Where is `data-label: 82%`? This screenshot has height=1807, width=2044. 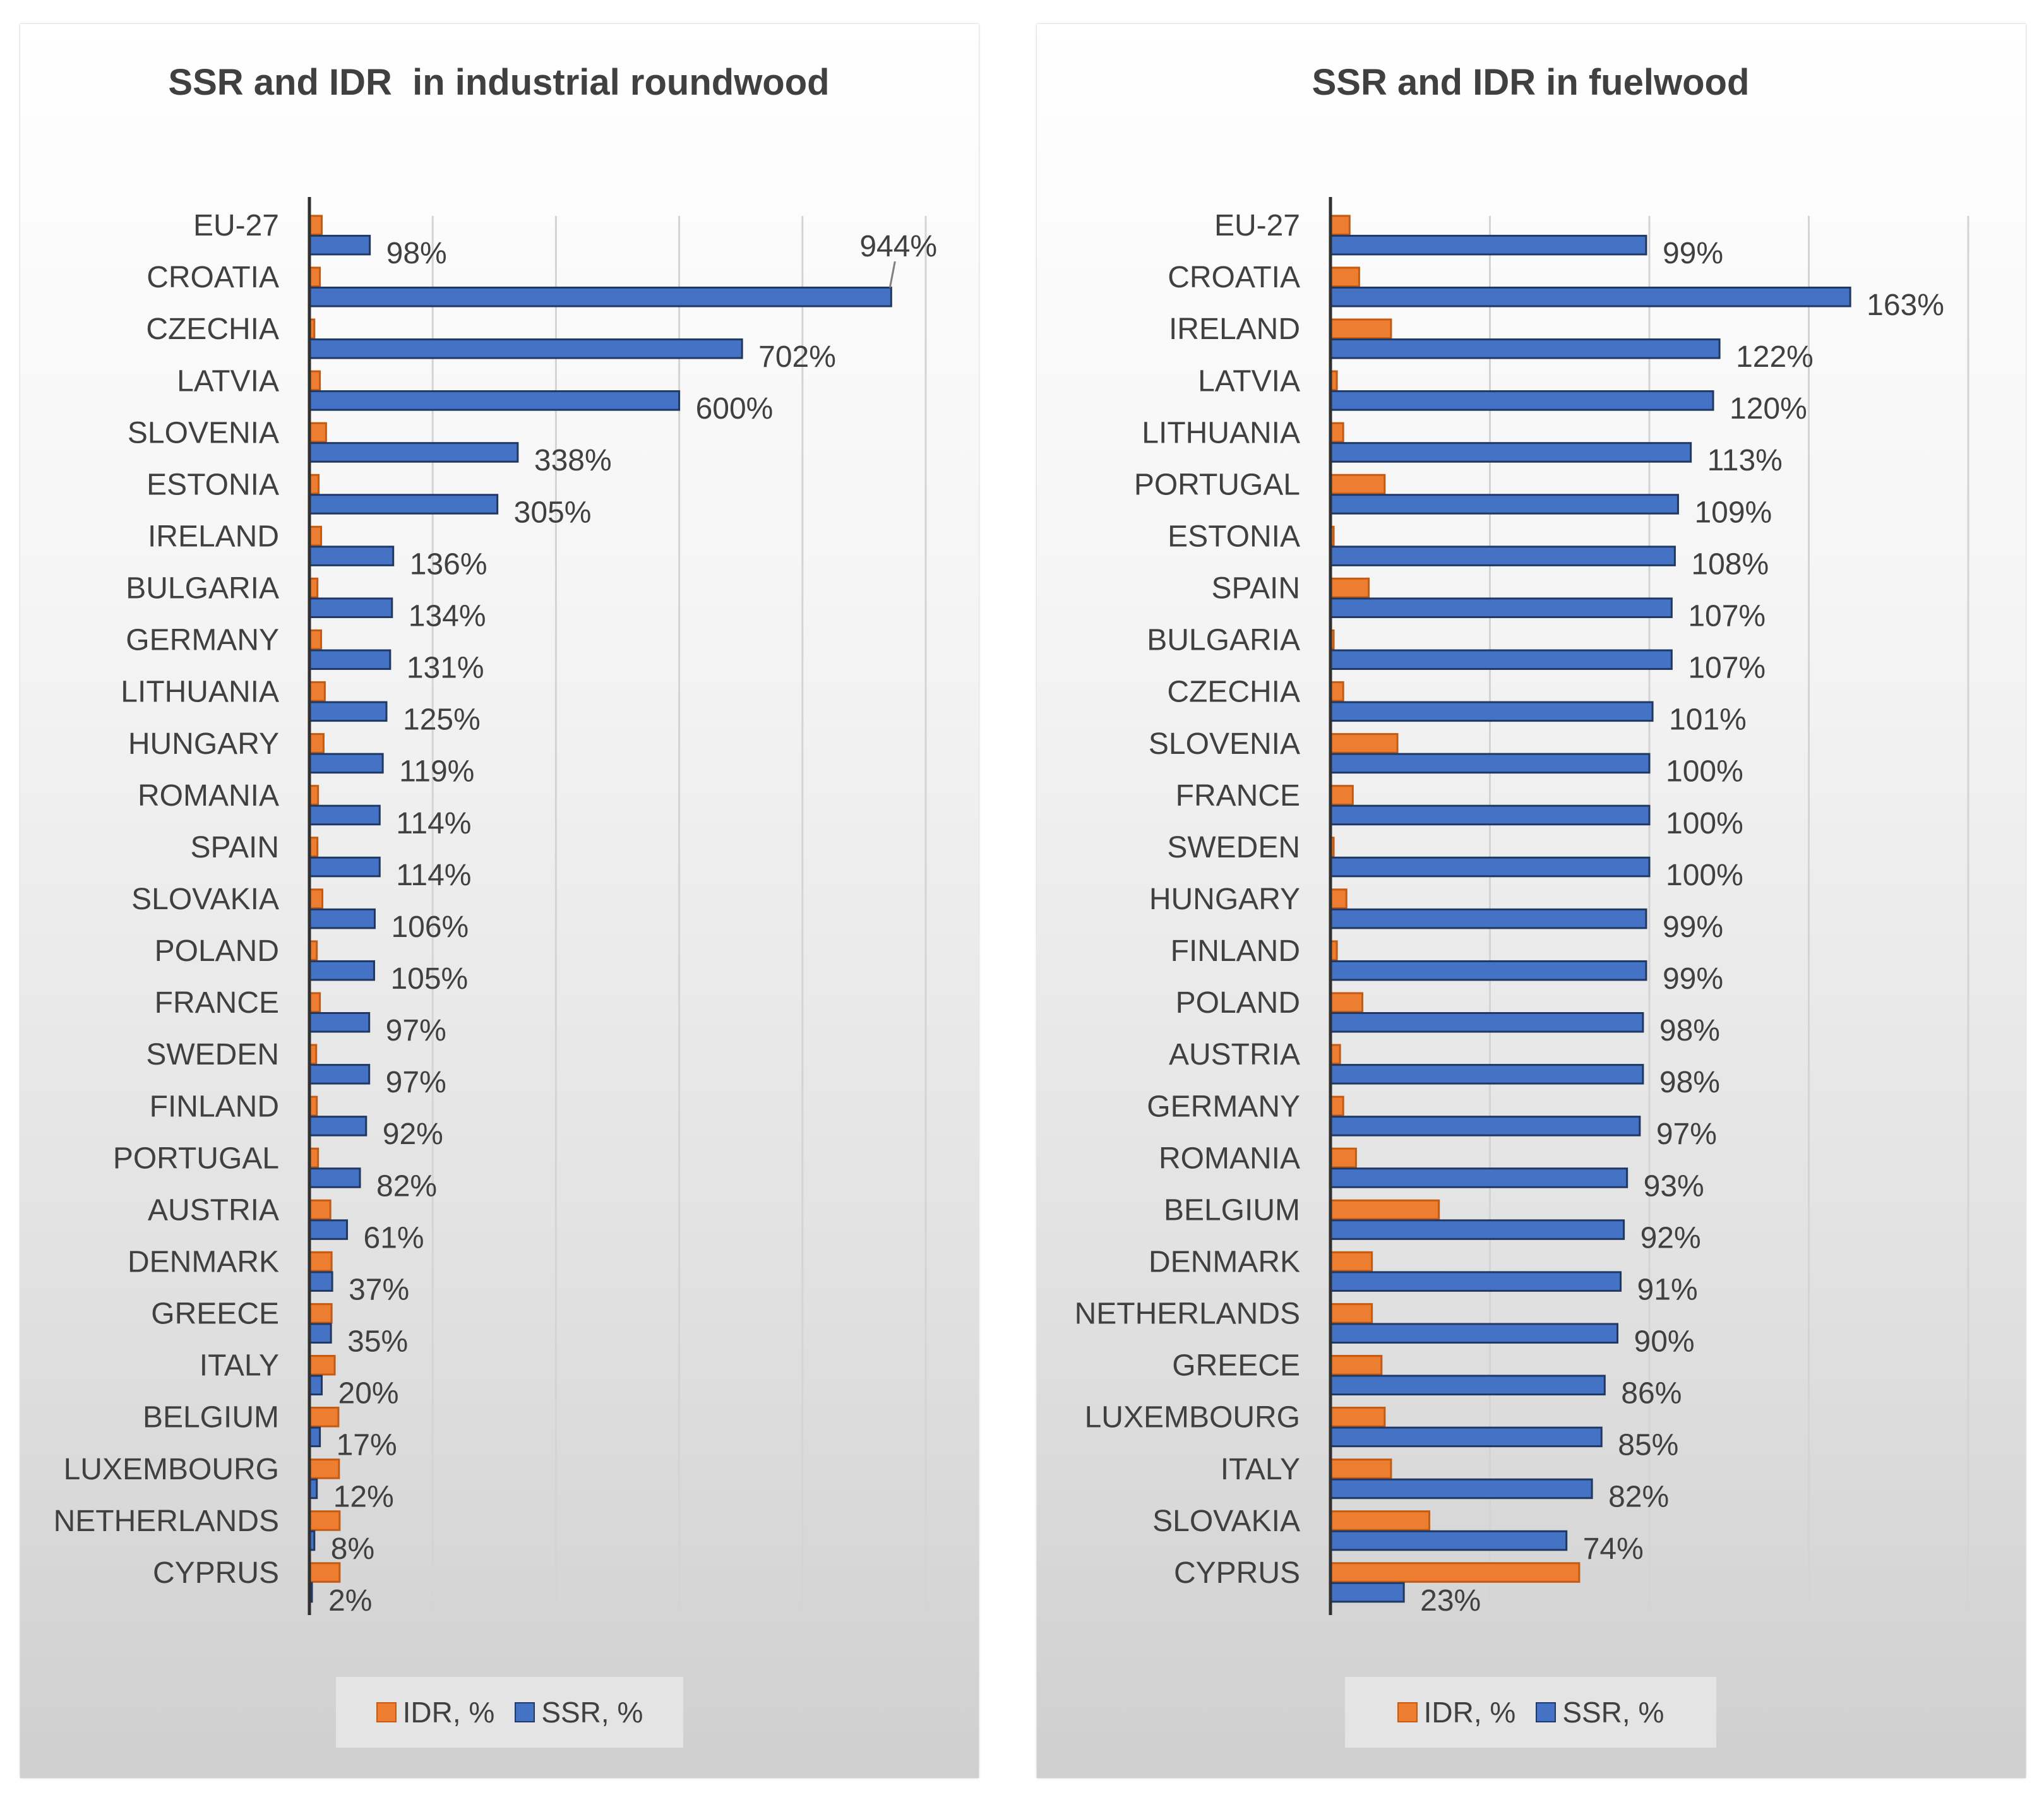
data-label: 82% is located at coordinates (1639, 1498).